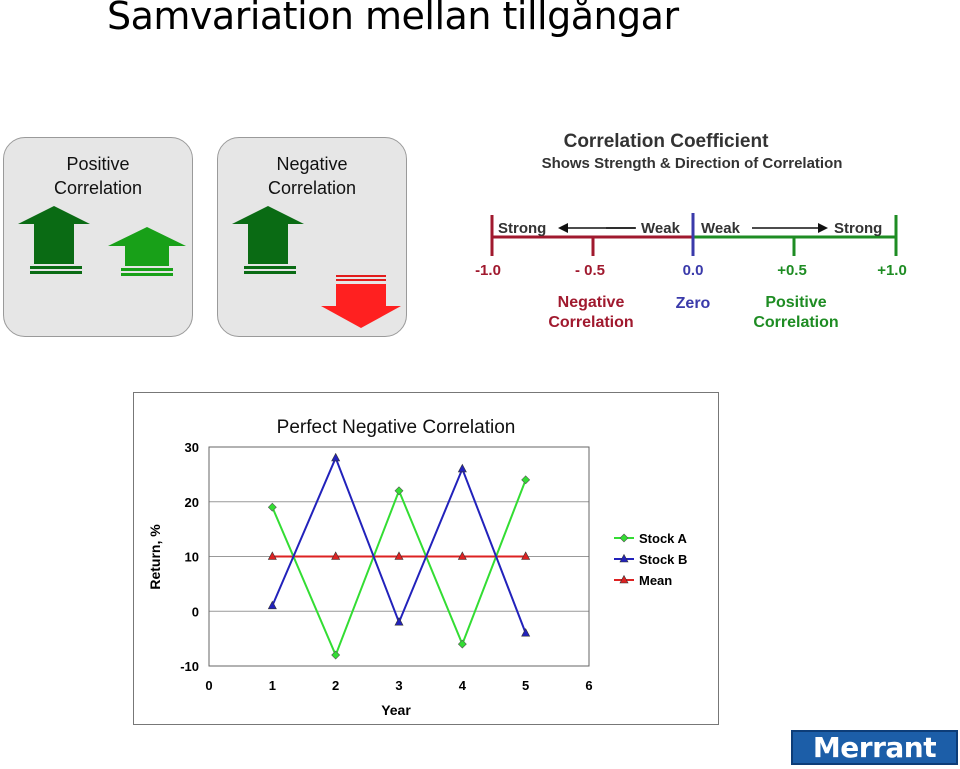 The width and height of the screenshot is (960, 769). What do you see at coordinates (721, 228) in the screenshot?
I see `positive-weak-label: Weak` at bounding box center [721, 228].